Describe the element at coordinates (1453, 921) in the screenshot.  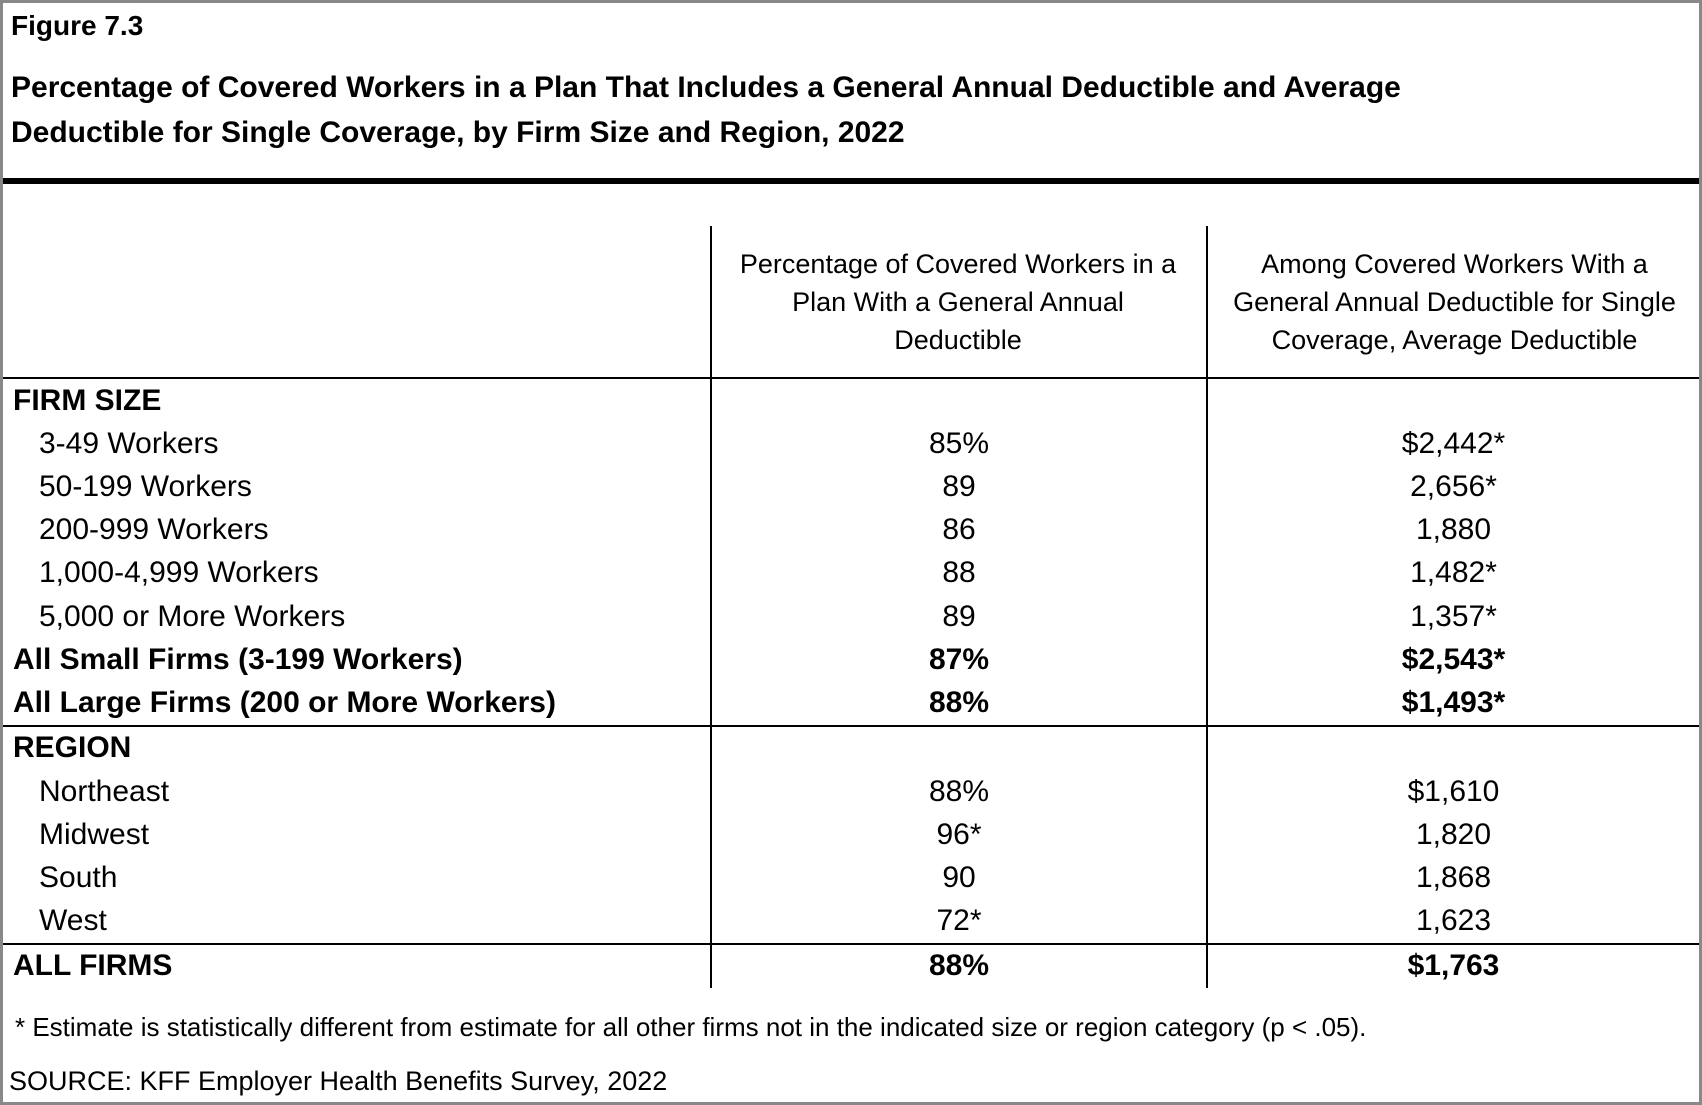
I see `deductible-value: 1,623` at that location.